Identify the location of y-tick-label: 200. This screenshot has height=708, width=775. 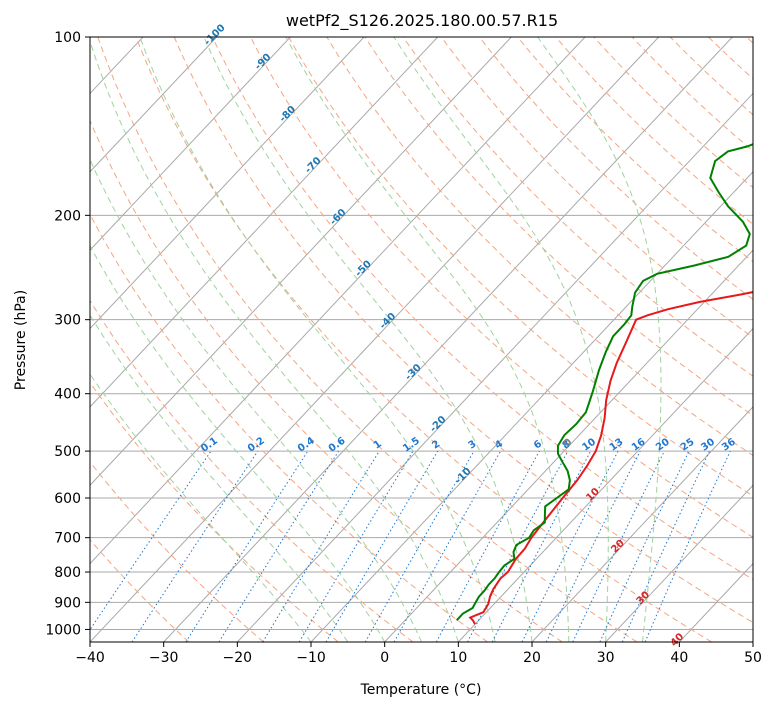
(67, 216).